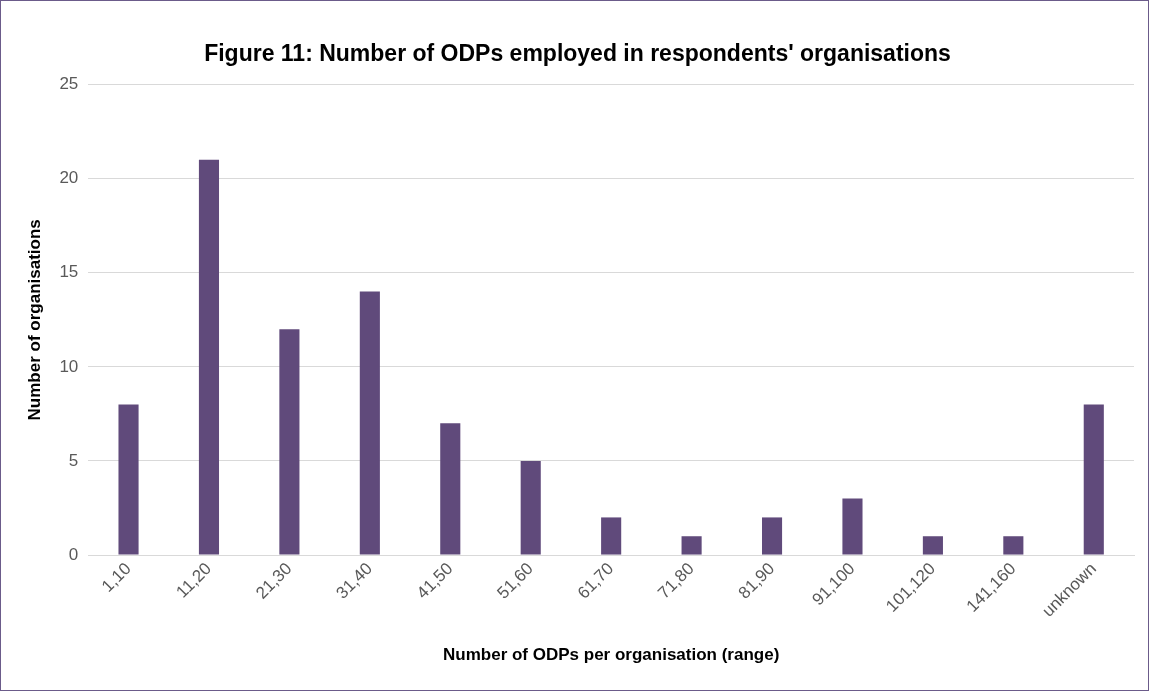 The width and height of the screenshot is (1149, 691). Describe the element at coordinates (577, 53) in the screenshot. I see `chart-title: Figure 11: Number of ODPs employed in respondents' organisations` at that location.